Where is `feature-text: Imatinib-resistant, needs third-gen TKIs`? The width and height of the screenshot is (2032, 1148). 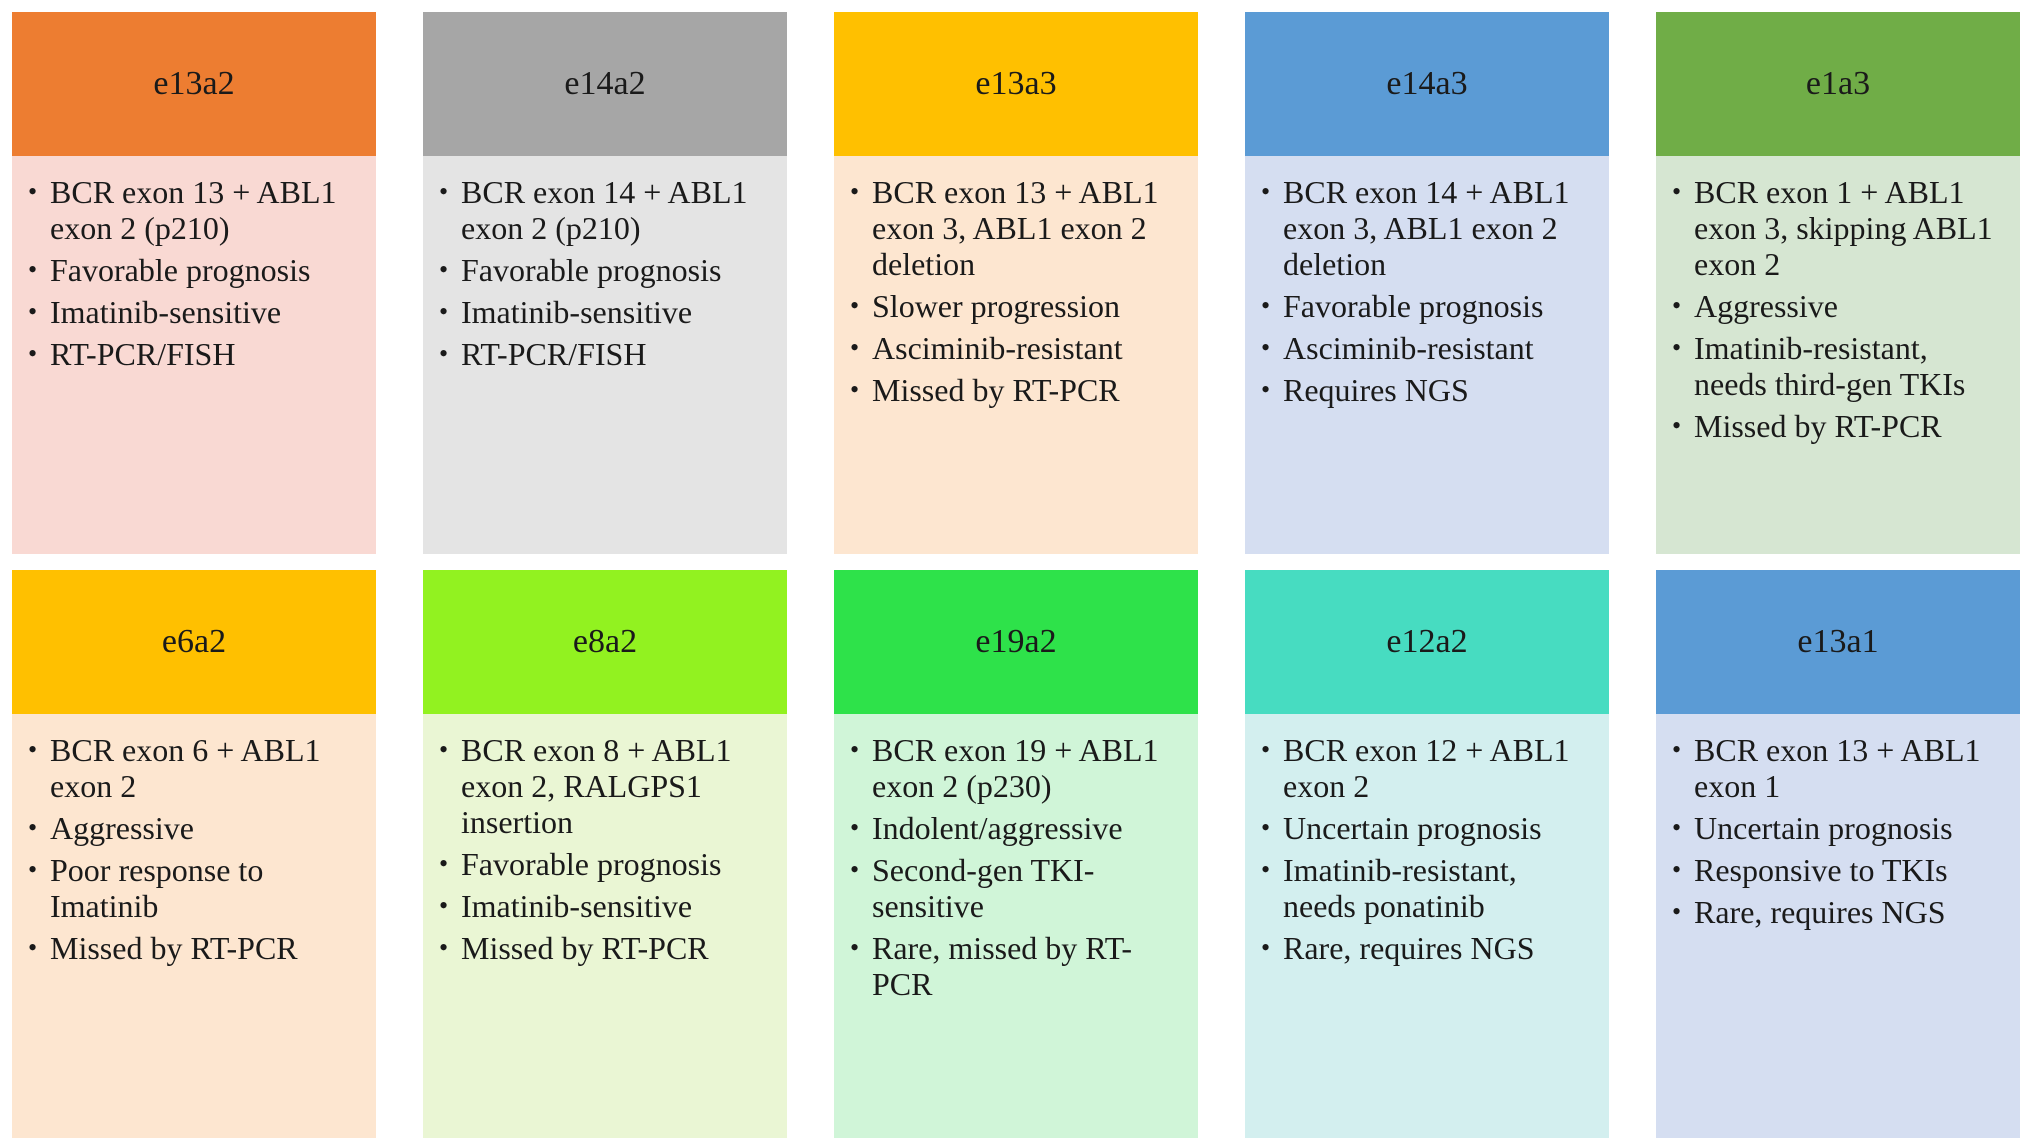 feature-text: Imatinib-resistant, needs third-gen TKIs is located at coordinates (1830, 366).